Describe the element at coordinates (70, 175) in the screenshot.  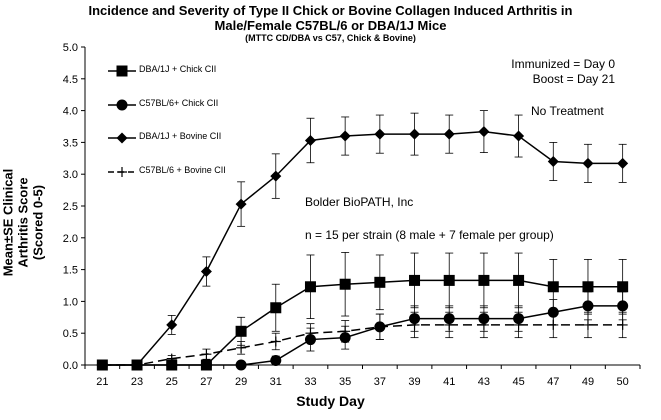
I see `y-tick-label: 3.0` at that location.